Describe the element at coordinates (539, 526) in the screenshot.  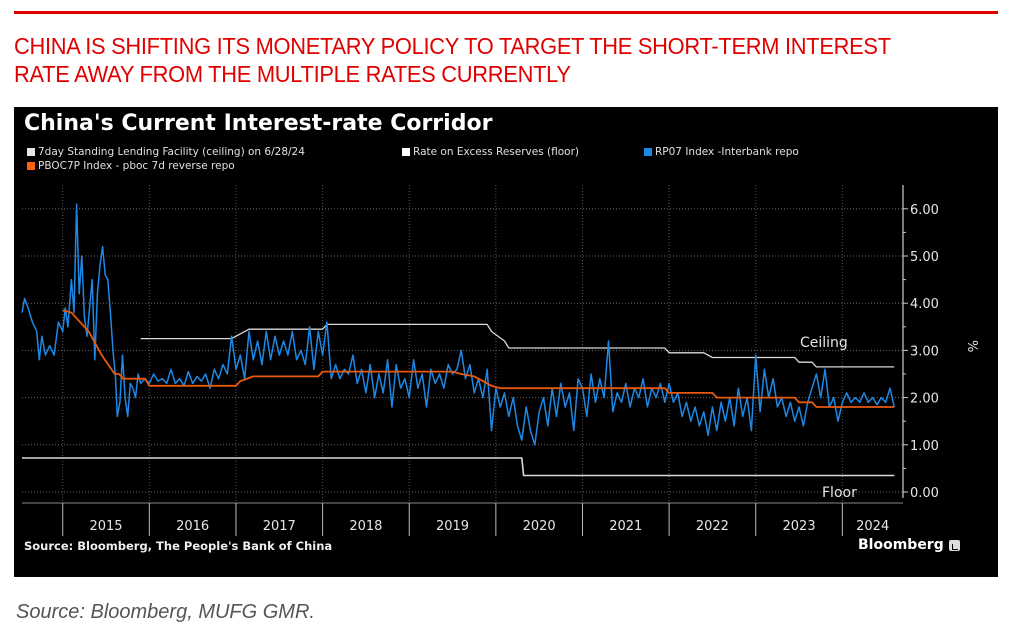
I see `x-tick-label: 2020` at that location.